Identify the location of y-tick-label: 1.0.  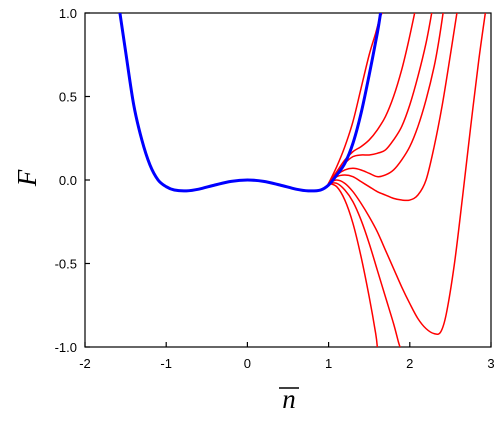
(68, 13).